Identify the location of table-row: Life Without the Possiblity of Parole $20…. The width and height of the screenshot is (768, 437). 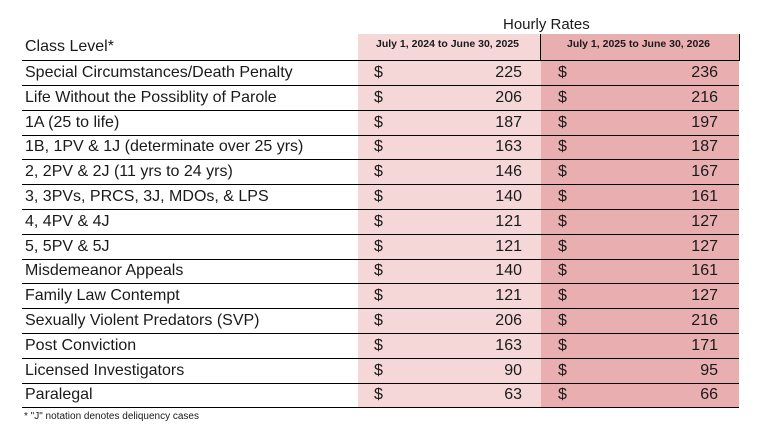
(384, 98).